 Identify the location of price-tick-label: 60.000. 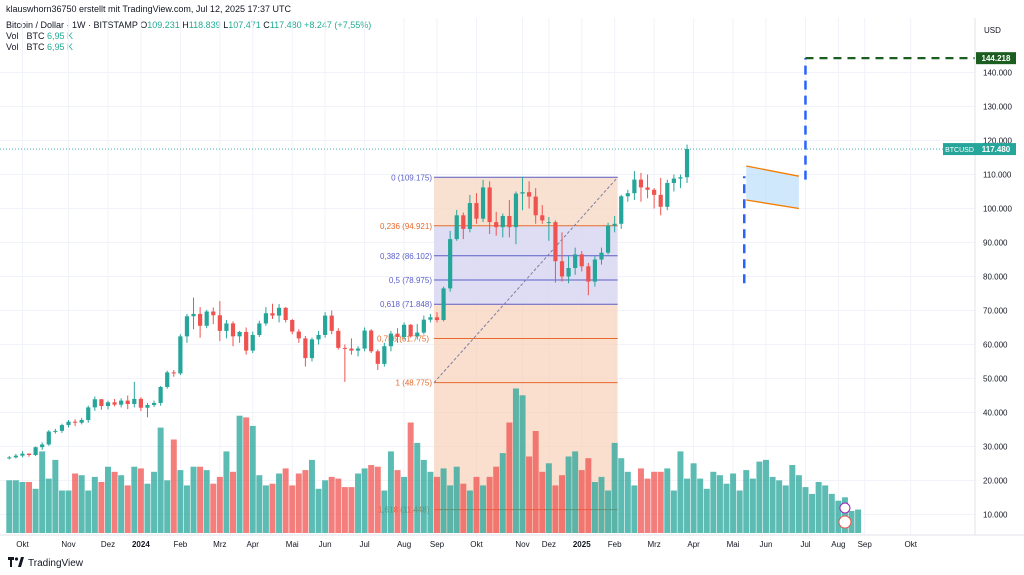
(995, 345).